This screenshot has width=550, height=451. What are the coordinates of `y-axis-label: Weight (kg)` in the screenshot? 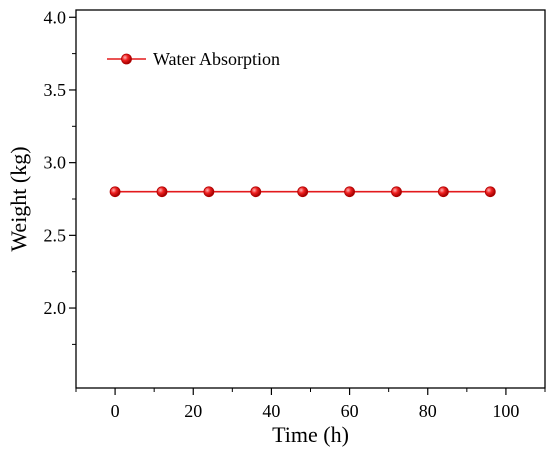 It's located at (18, 198).